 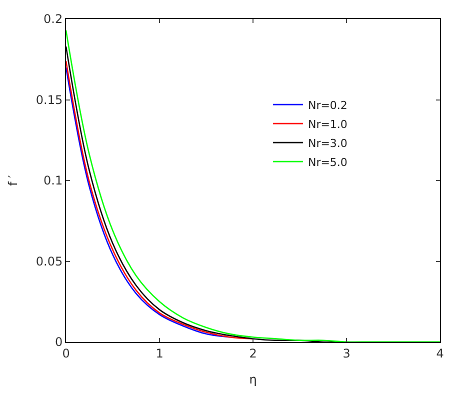 I want to click on y-tick-label: 0.15, so click(x=49, y=99).